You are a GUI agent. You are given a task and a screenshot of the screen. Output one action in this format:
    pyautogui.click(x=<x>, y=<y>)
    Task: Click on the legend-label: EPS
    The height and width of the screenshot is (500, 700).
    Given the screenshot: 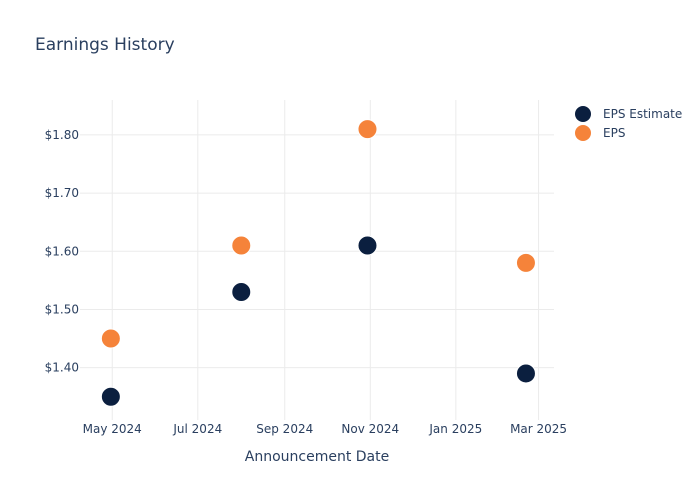 What is the action you would take?
    pyautogui.click(x=614, y=133)
    